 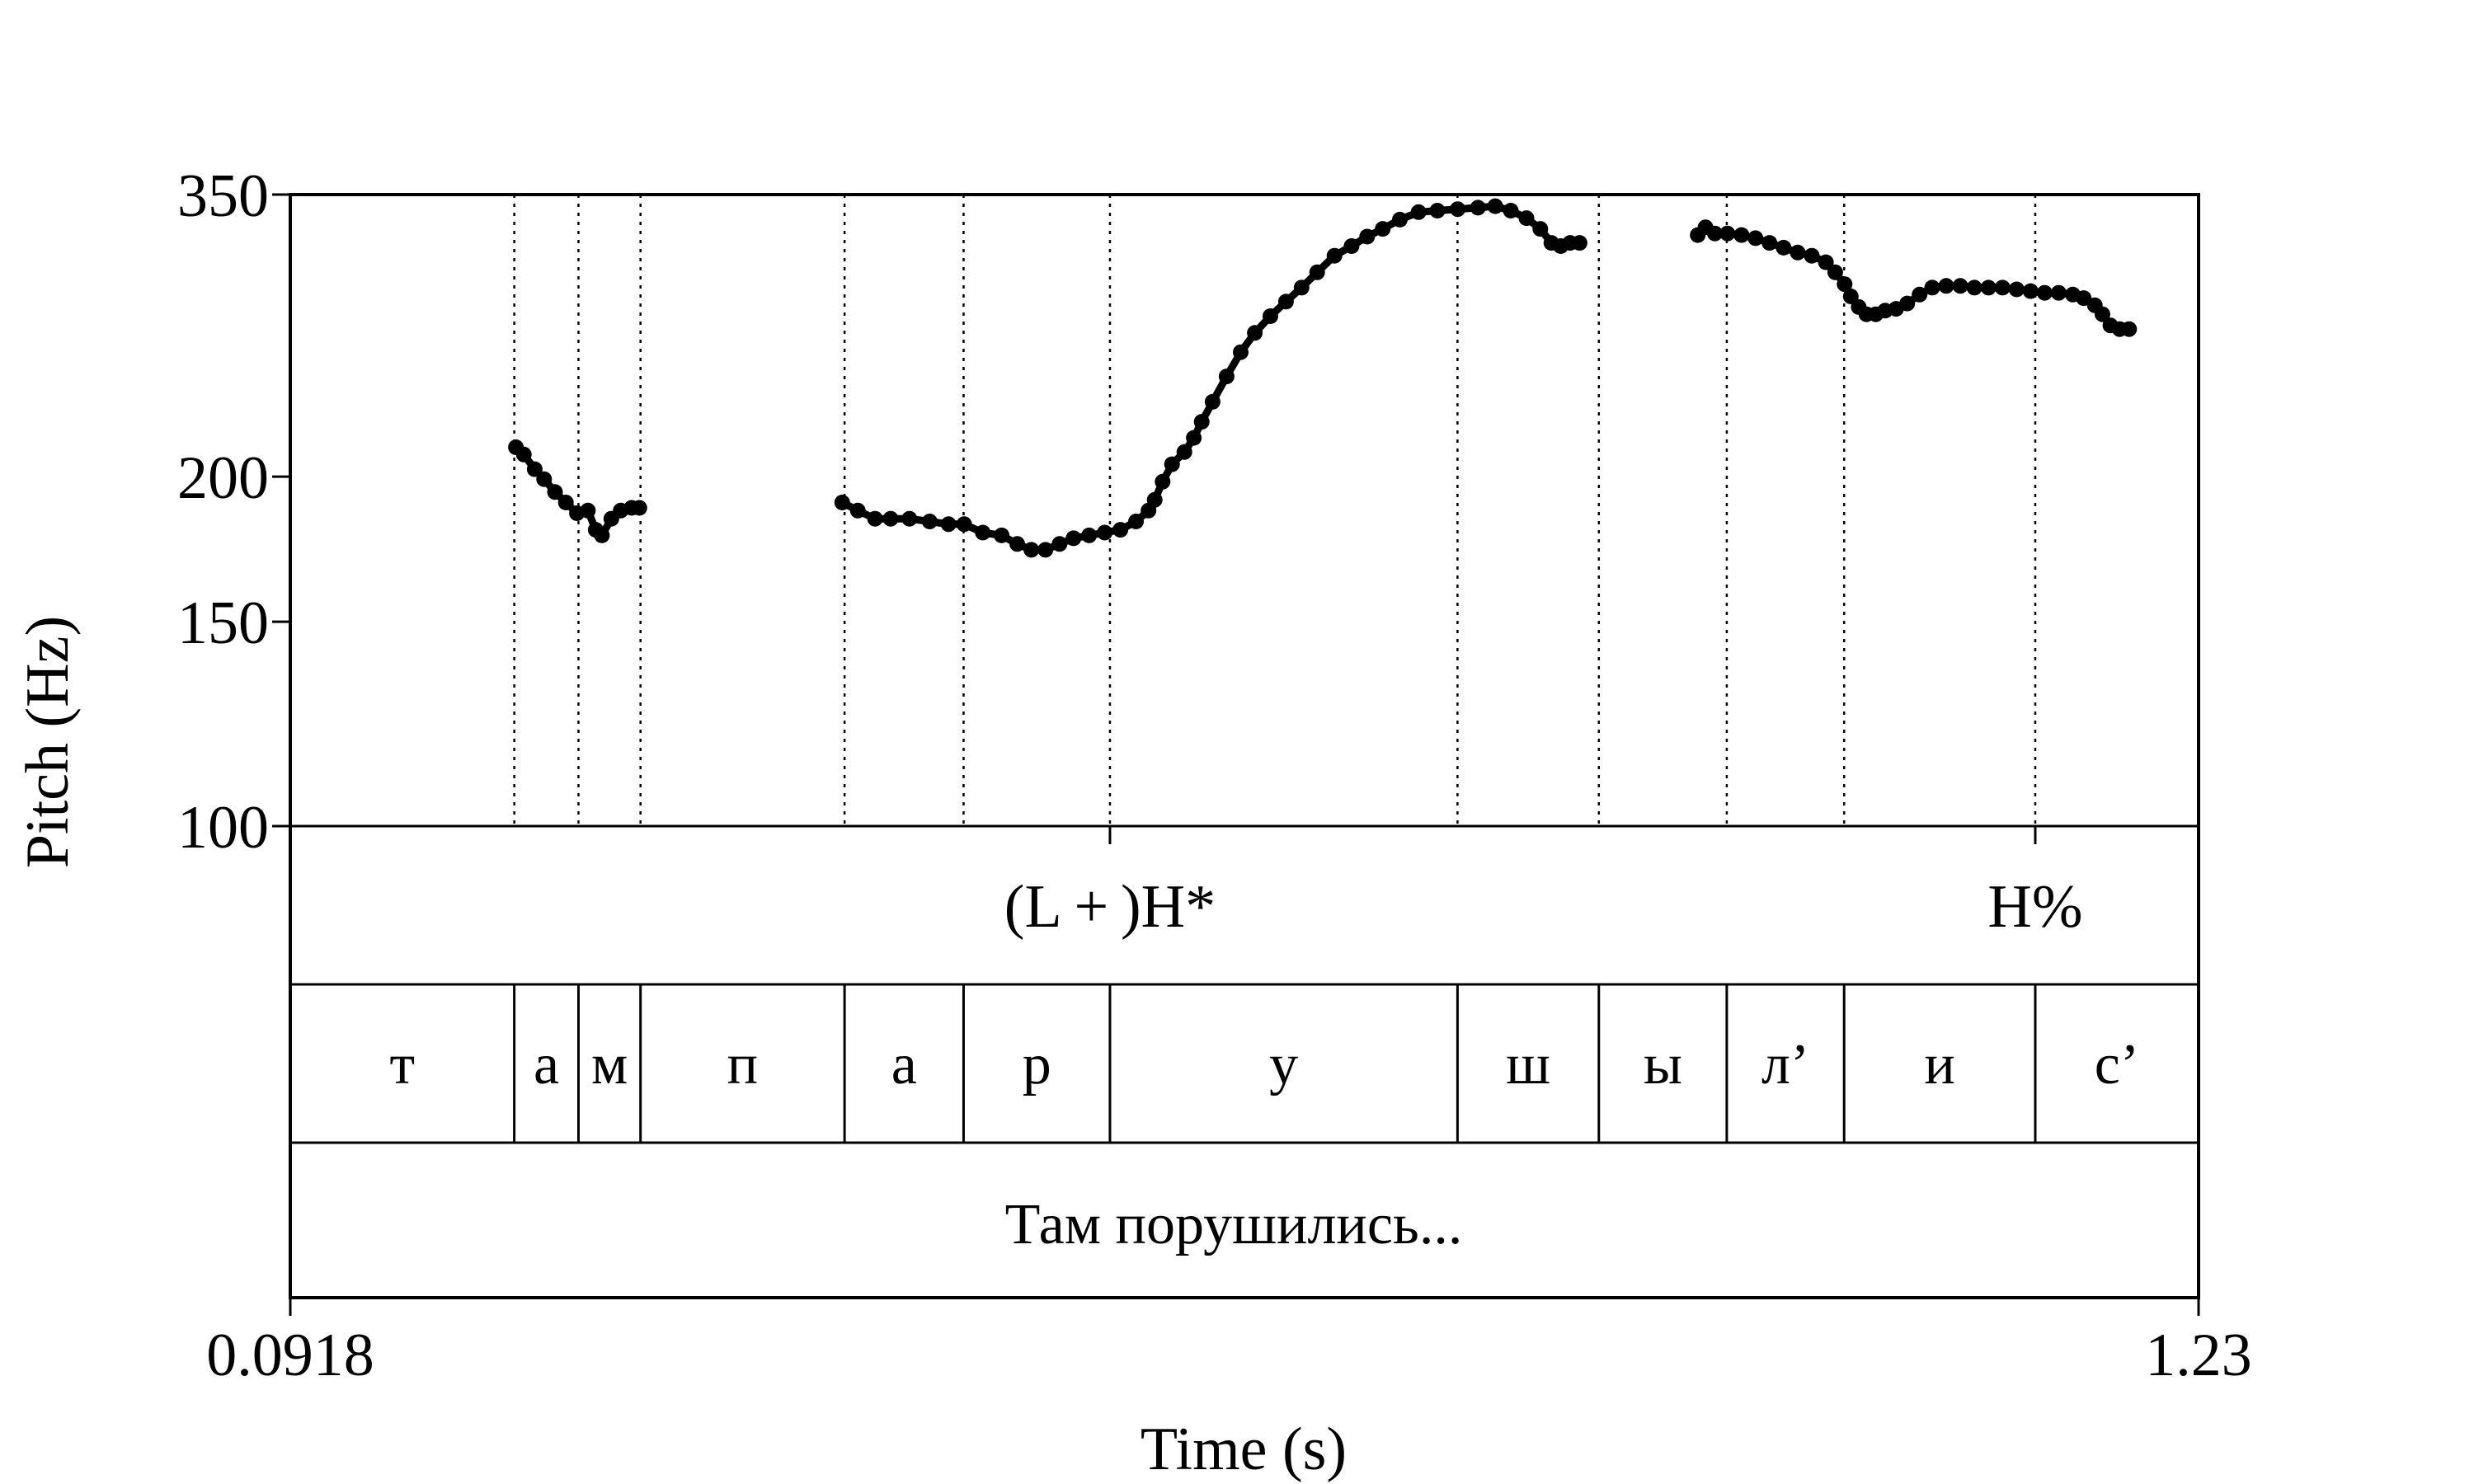 I want to click on x-tick-label: 0.0918, so click(x=290, y=1355).